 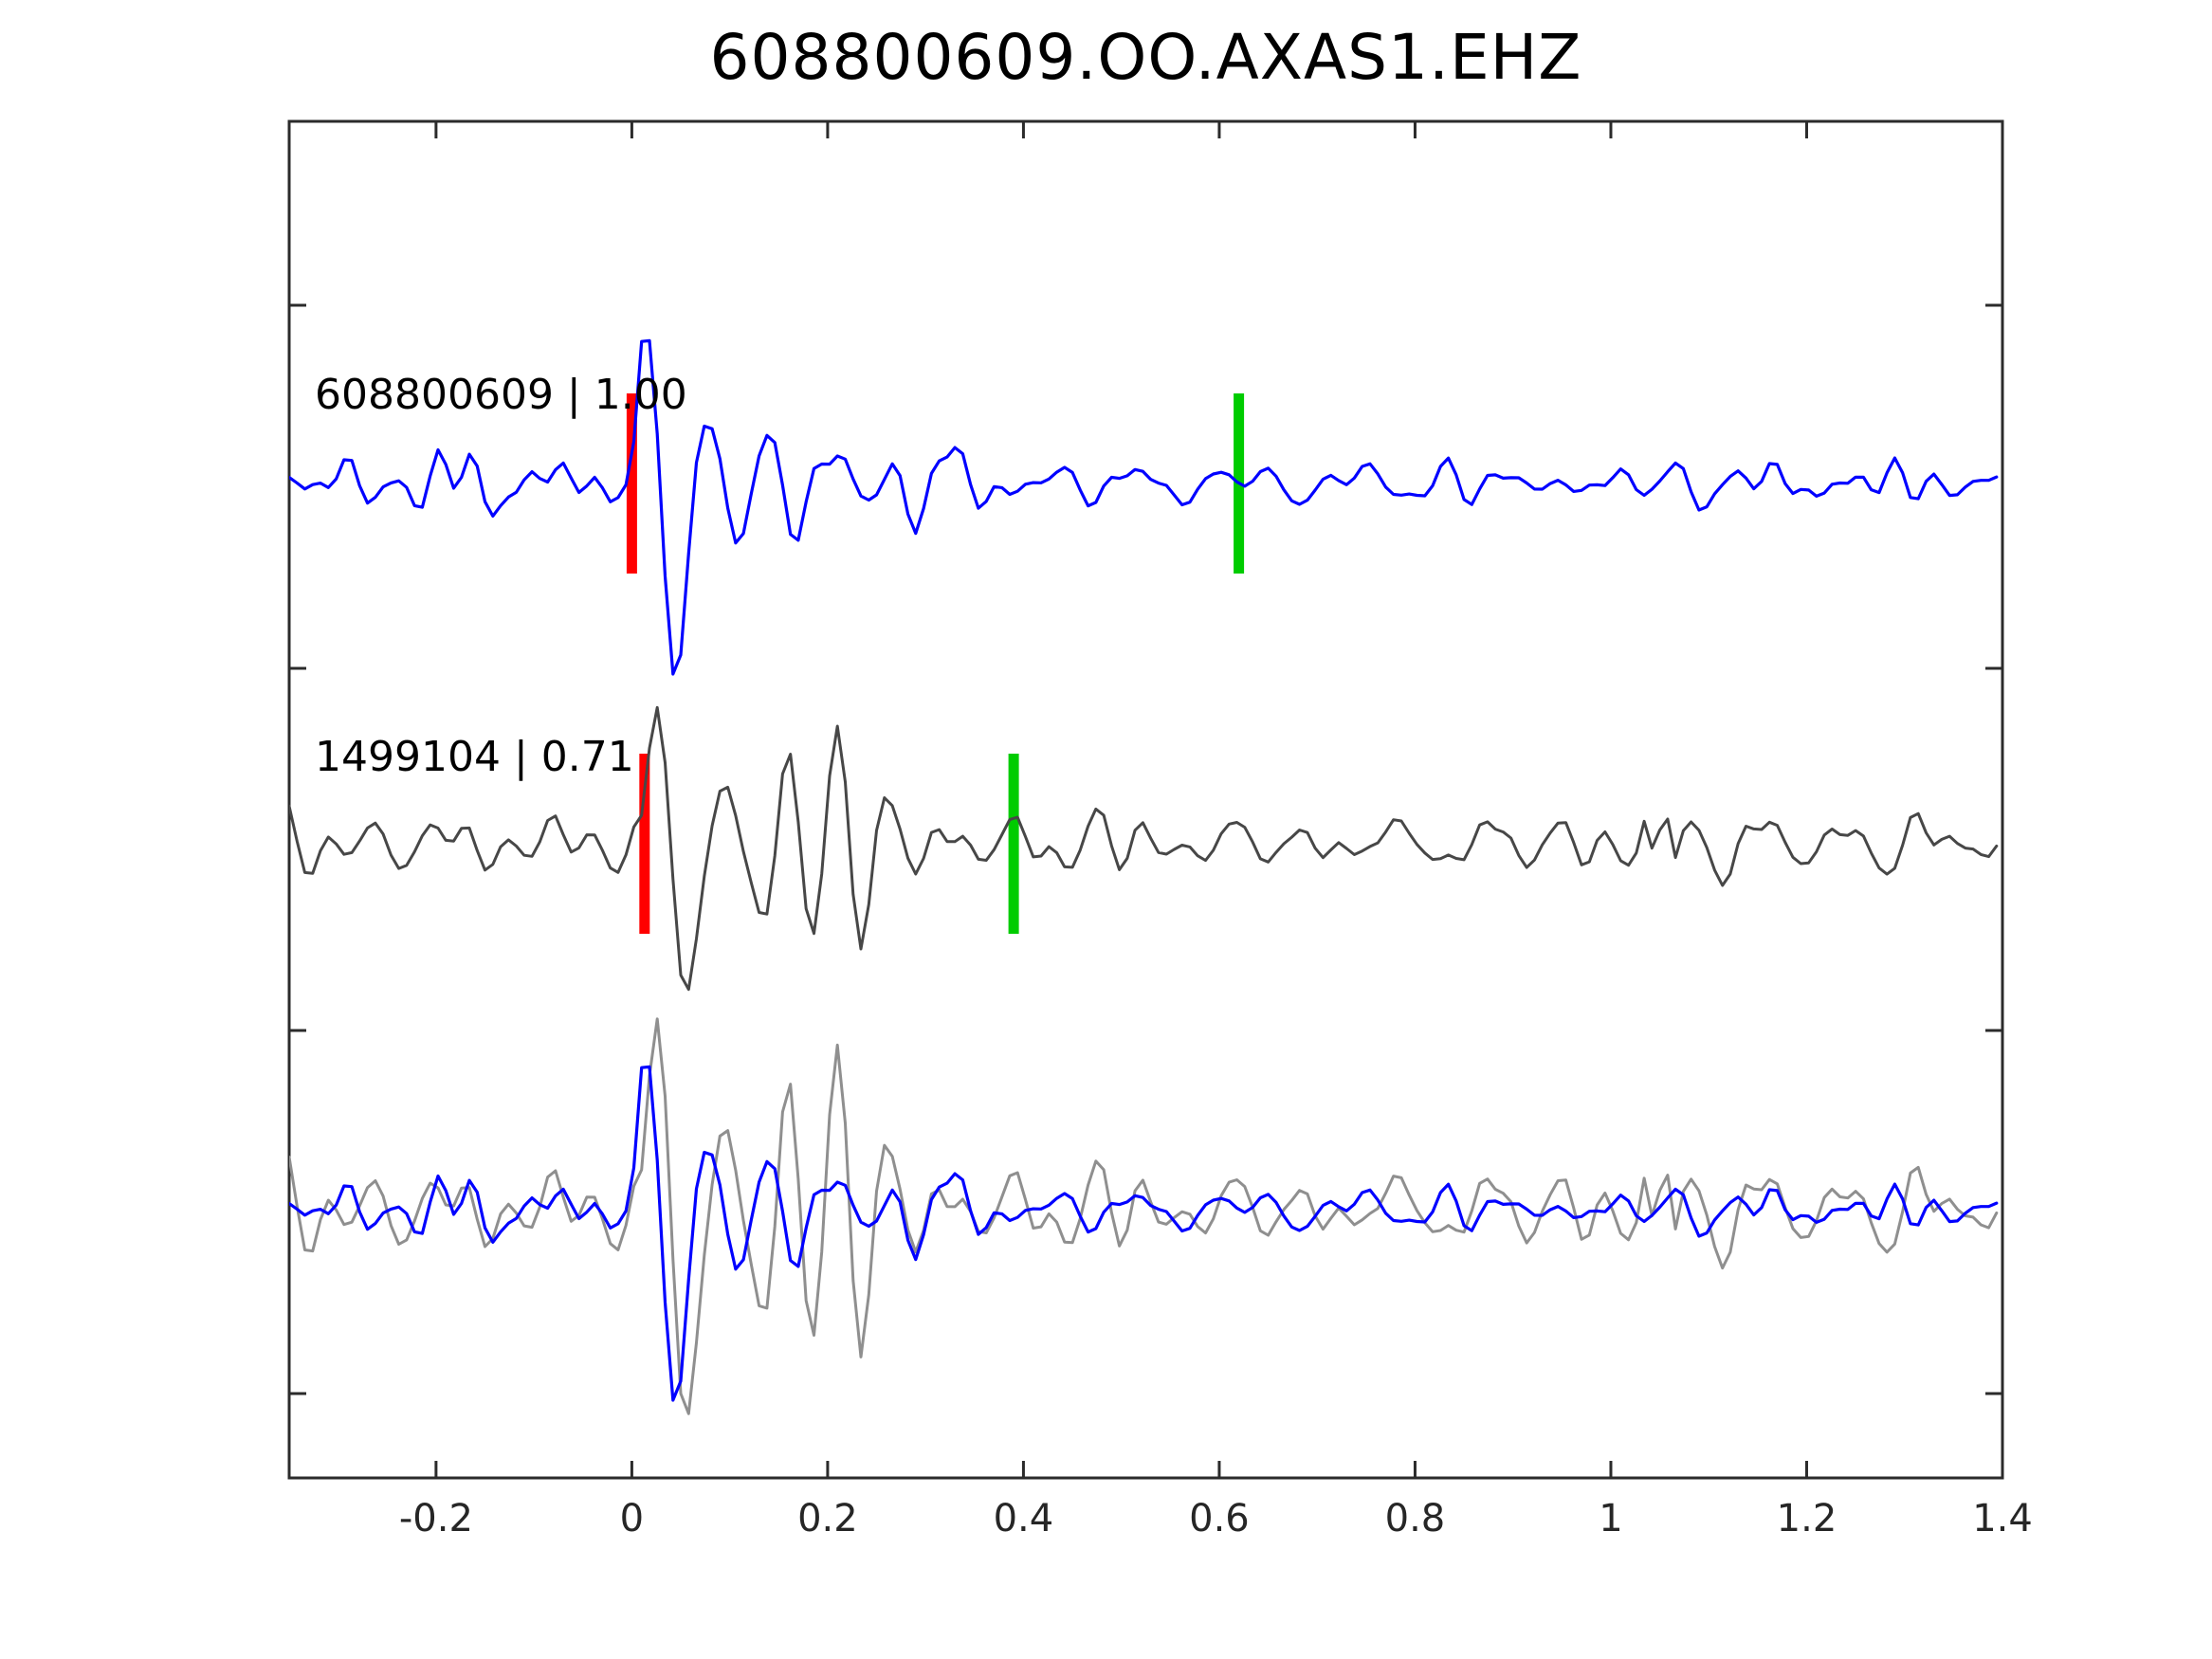 I want to click on x-tick-label: 1, so click(x=1611, y=1518).